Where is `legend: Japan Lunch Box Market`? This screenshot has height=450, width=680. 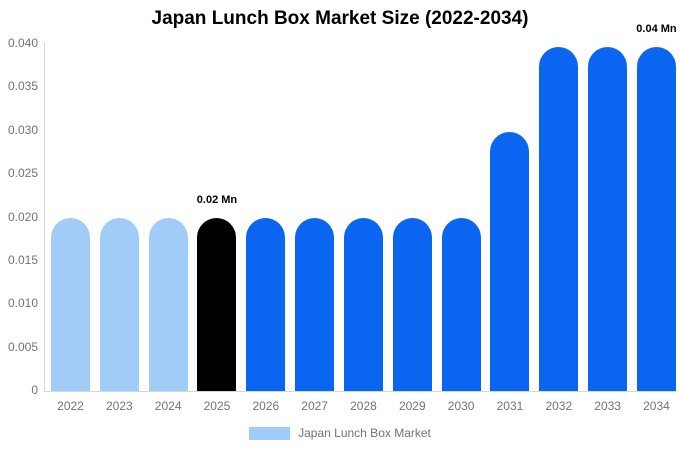
legend: Japan Lunch Box Market is located at coordinates (340, 433).